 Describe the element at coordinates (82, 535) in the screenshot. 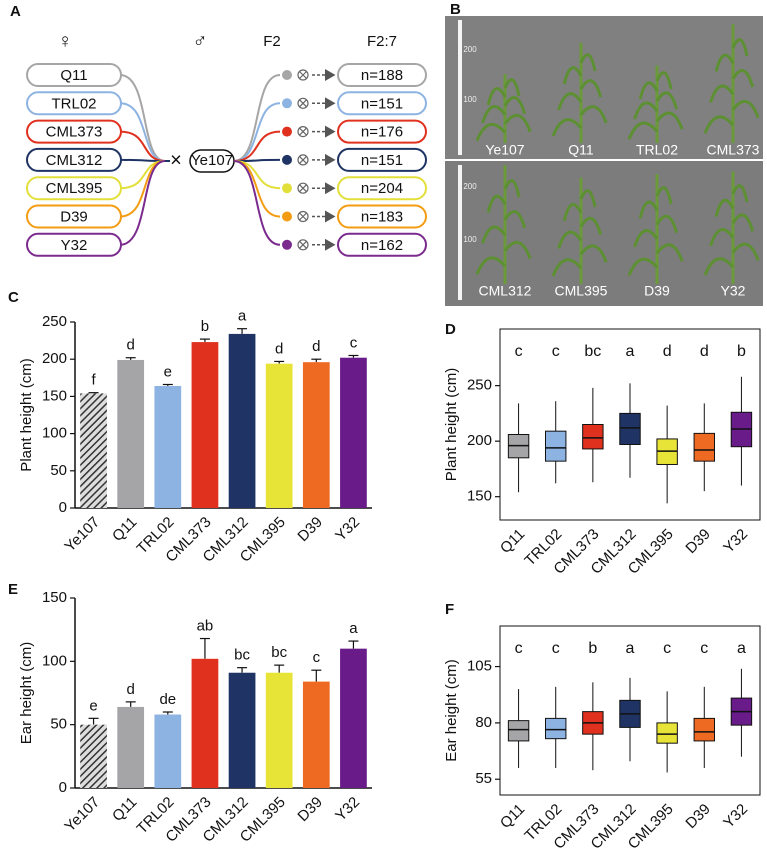

I see `x-tick-label: Ye107` at that location.